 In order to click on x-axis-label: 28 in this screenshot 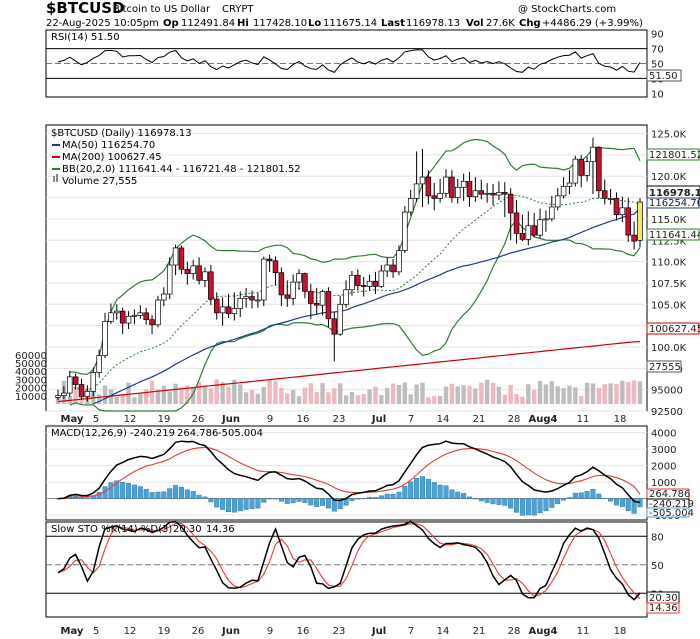, I will do `click(514, 419)`.